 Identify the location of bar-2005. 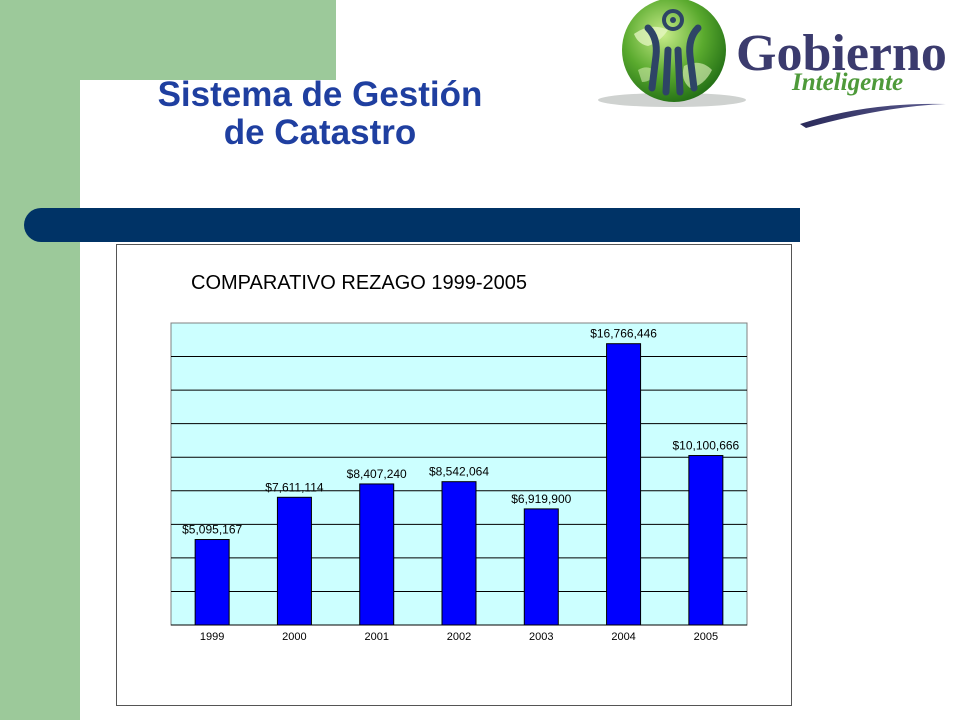
(706, 540).